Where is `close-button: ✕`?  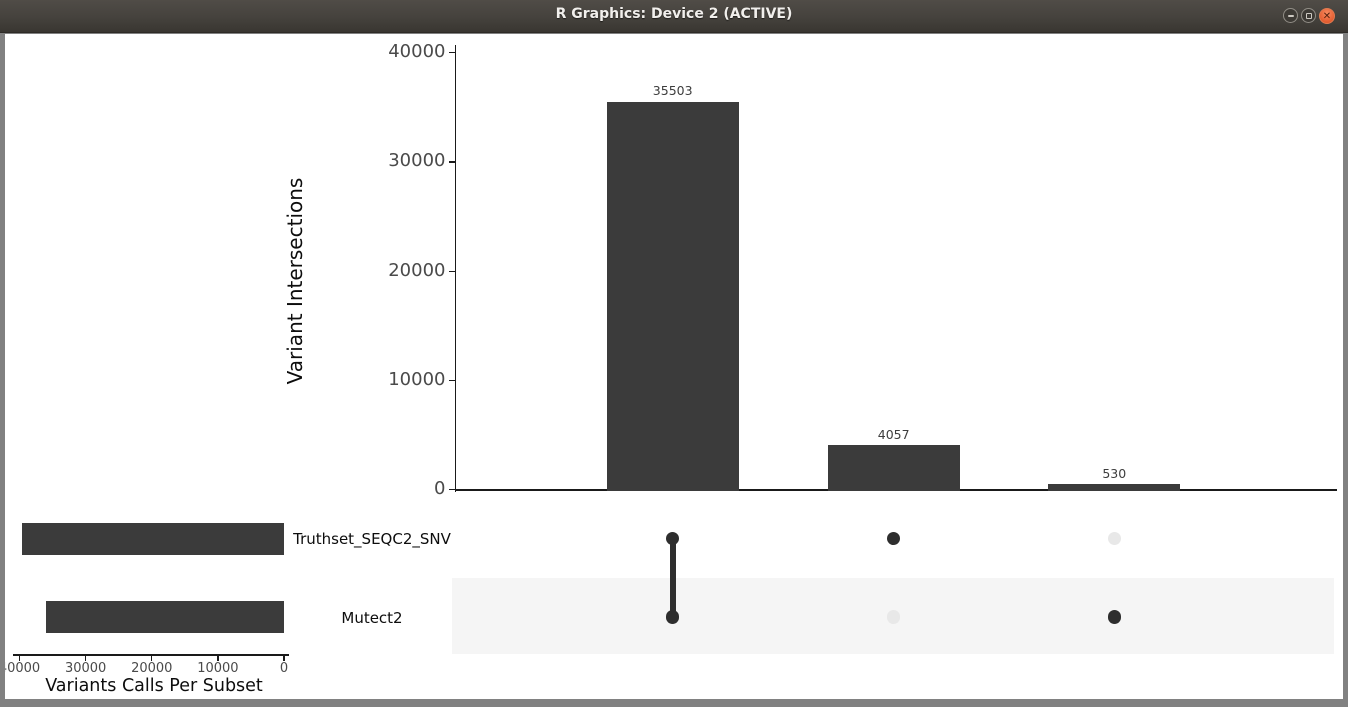 close-button: ✕ is located at coordinates (1327, 15).